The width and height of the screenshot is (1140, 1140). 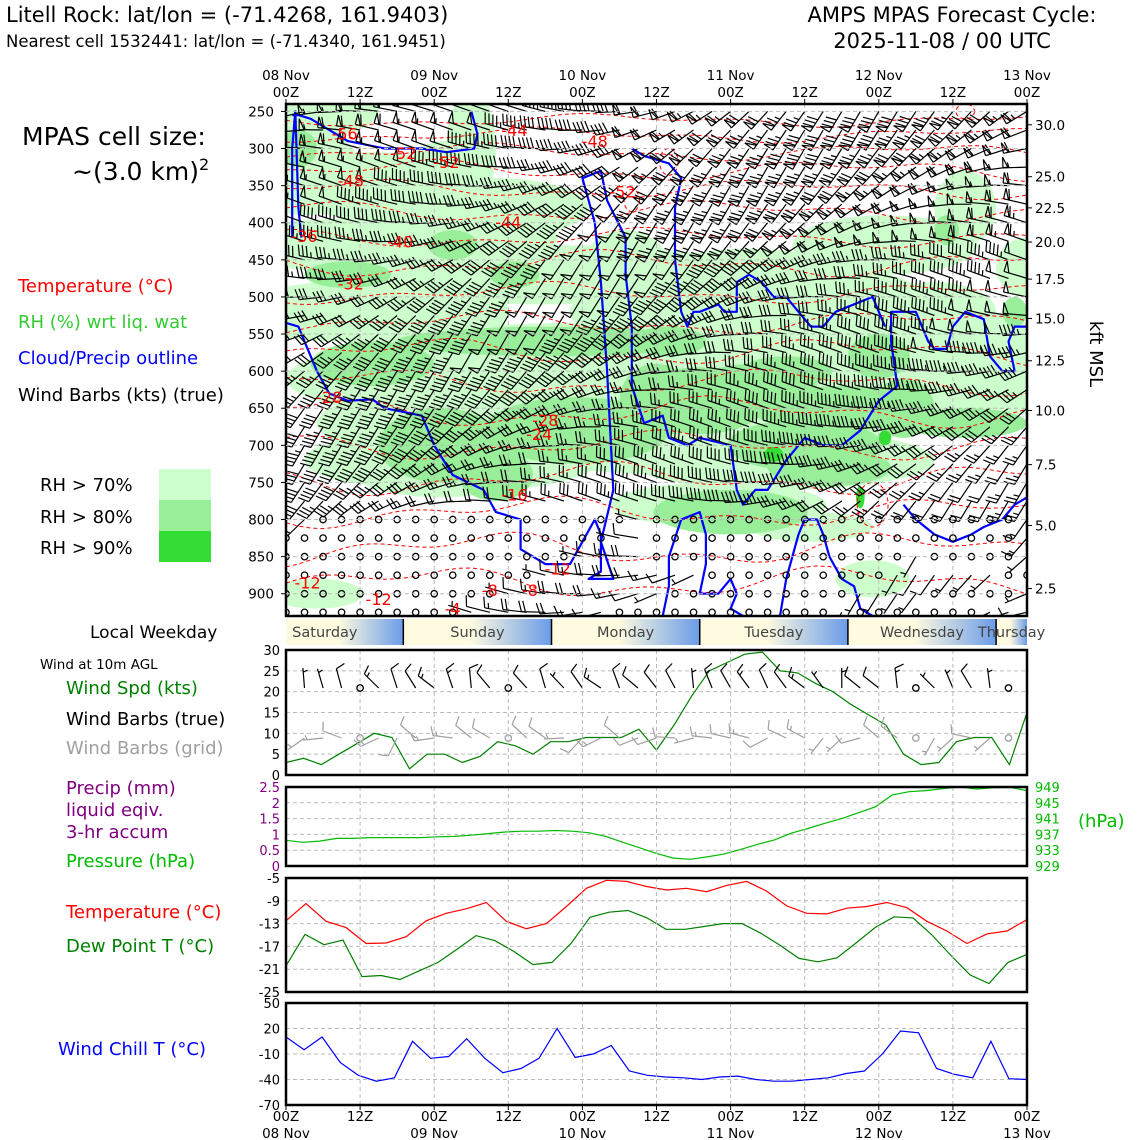 What do you see at coordinates (276, 755) in the screenshot?
I see `wind-speed-tick-label: 5` at bounding box center [276, 755].